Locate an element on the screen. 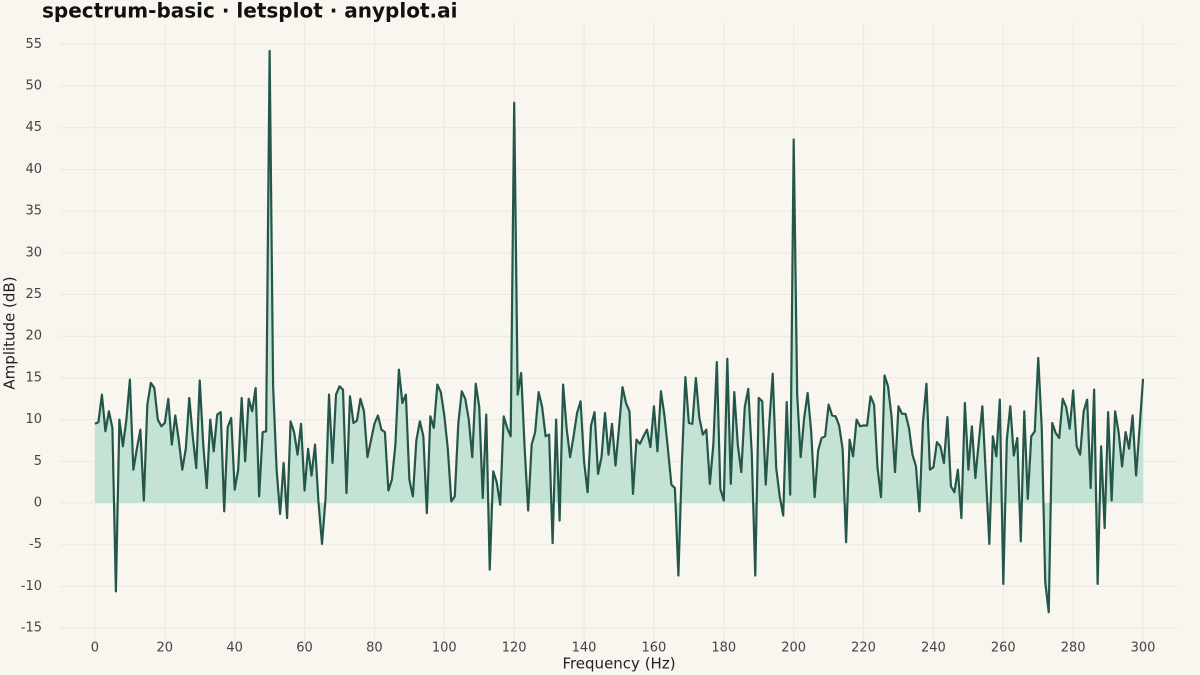 Image resolution: width=1200 pixels, height=675 pixels. x-tick-label: 80 is located at coordinates (374, 648).